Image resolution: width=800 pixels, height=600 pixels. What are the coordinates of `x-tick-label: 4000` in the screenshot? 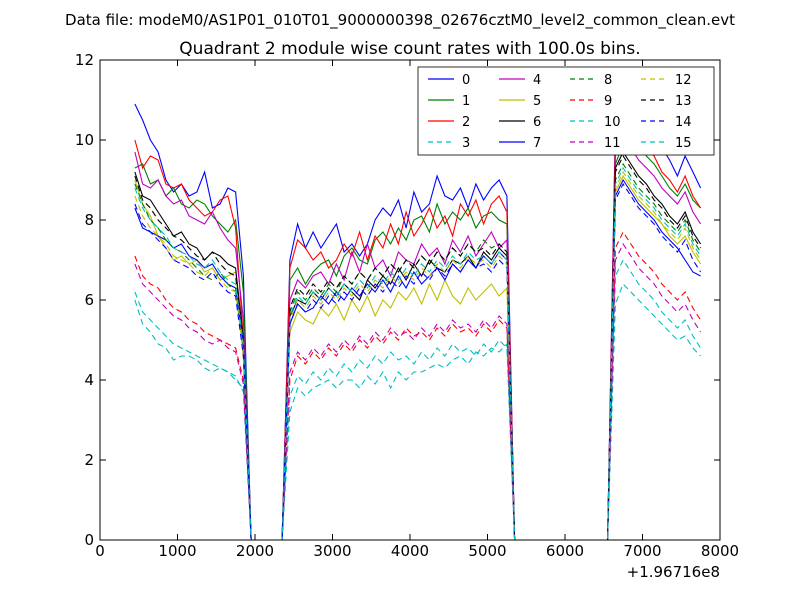 It's located at (410, 551).